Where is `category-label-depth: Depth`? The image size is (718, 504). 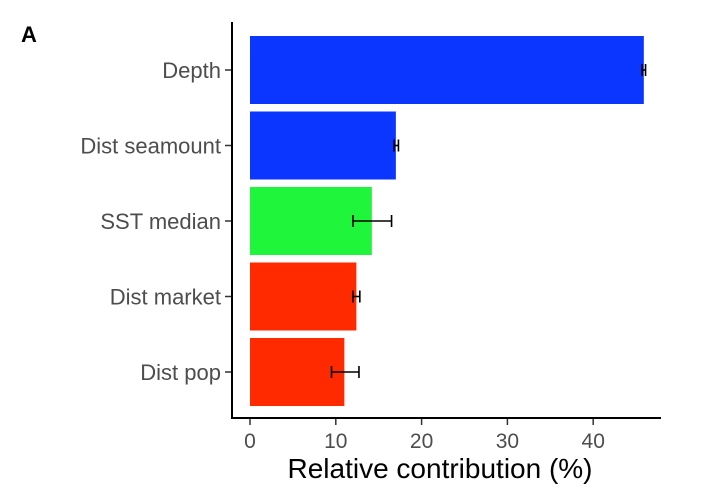
category-label-depth: Depth is located at coordinates (191, 70).